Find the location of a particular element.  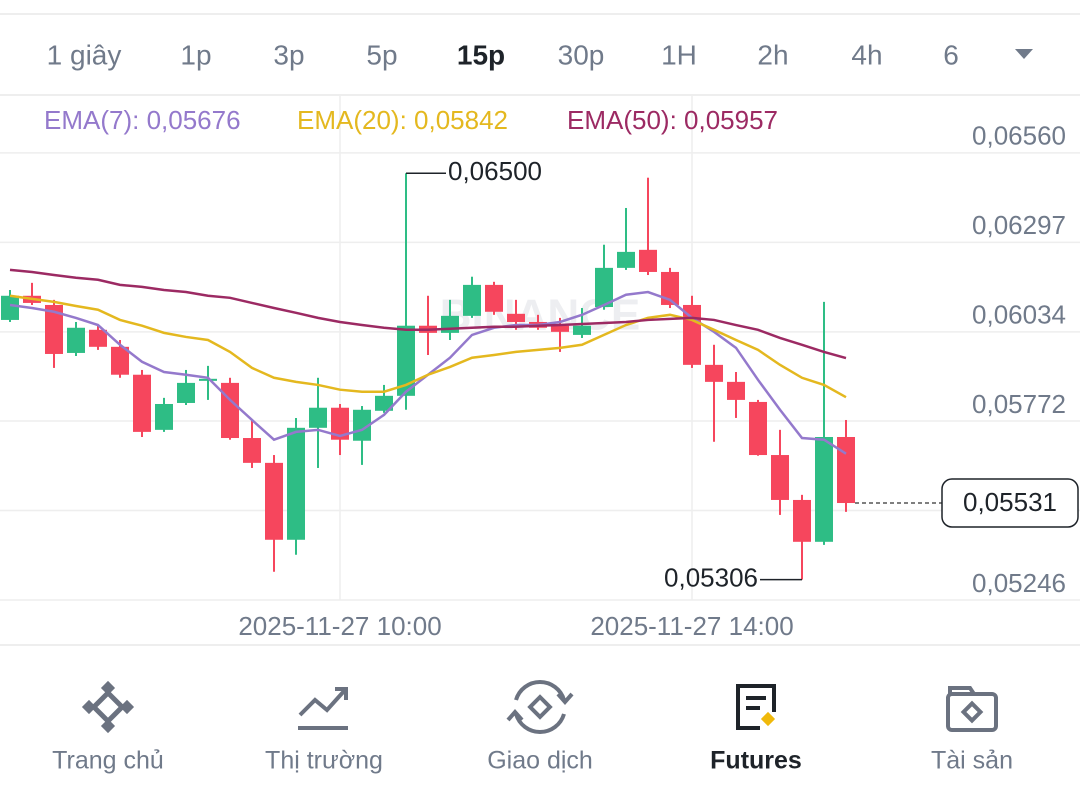

nav-label: Futures is located at coordinates (756, 761).